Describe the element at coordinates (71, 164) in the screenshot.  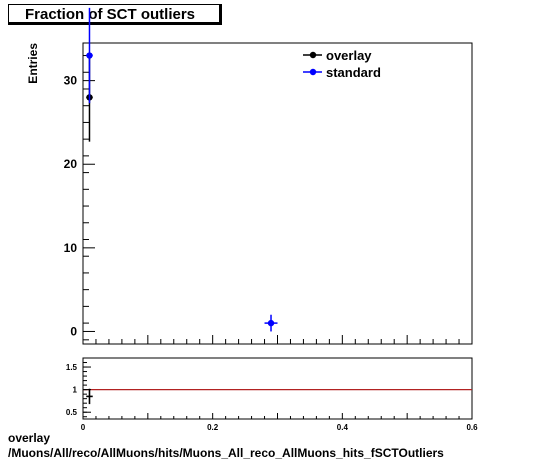
I see `y-tick-label: 20` at that location.